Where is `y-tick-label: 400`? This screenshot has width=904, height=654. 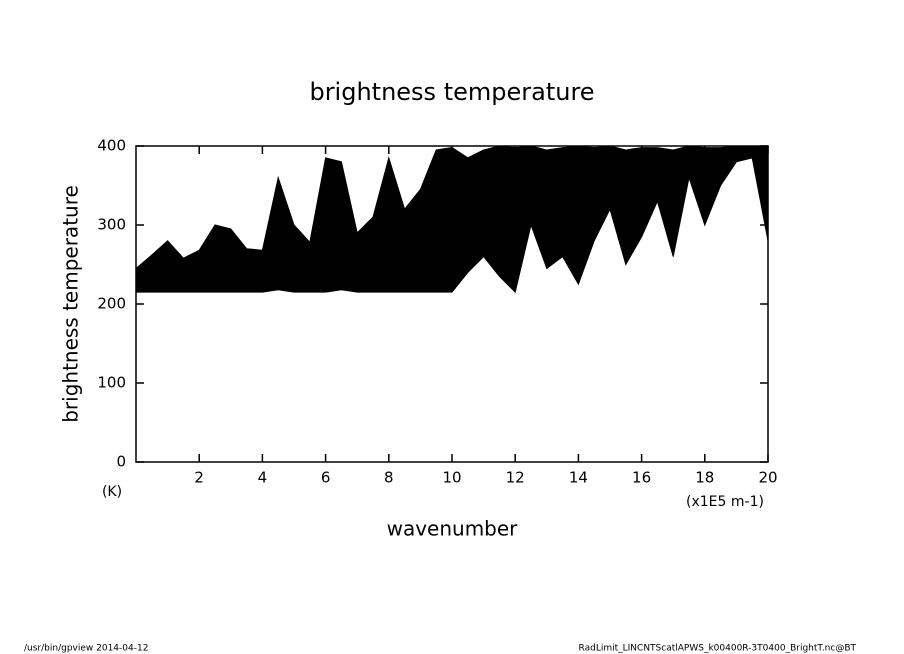
y-tick-label: 400 is located at coordinates (111, 146).